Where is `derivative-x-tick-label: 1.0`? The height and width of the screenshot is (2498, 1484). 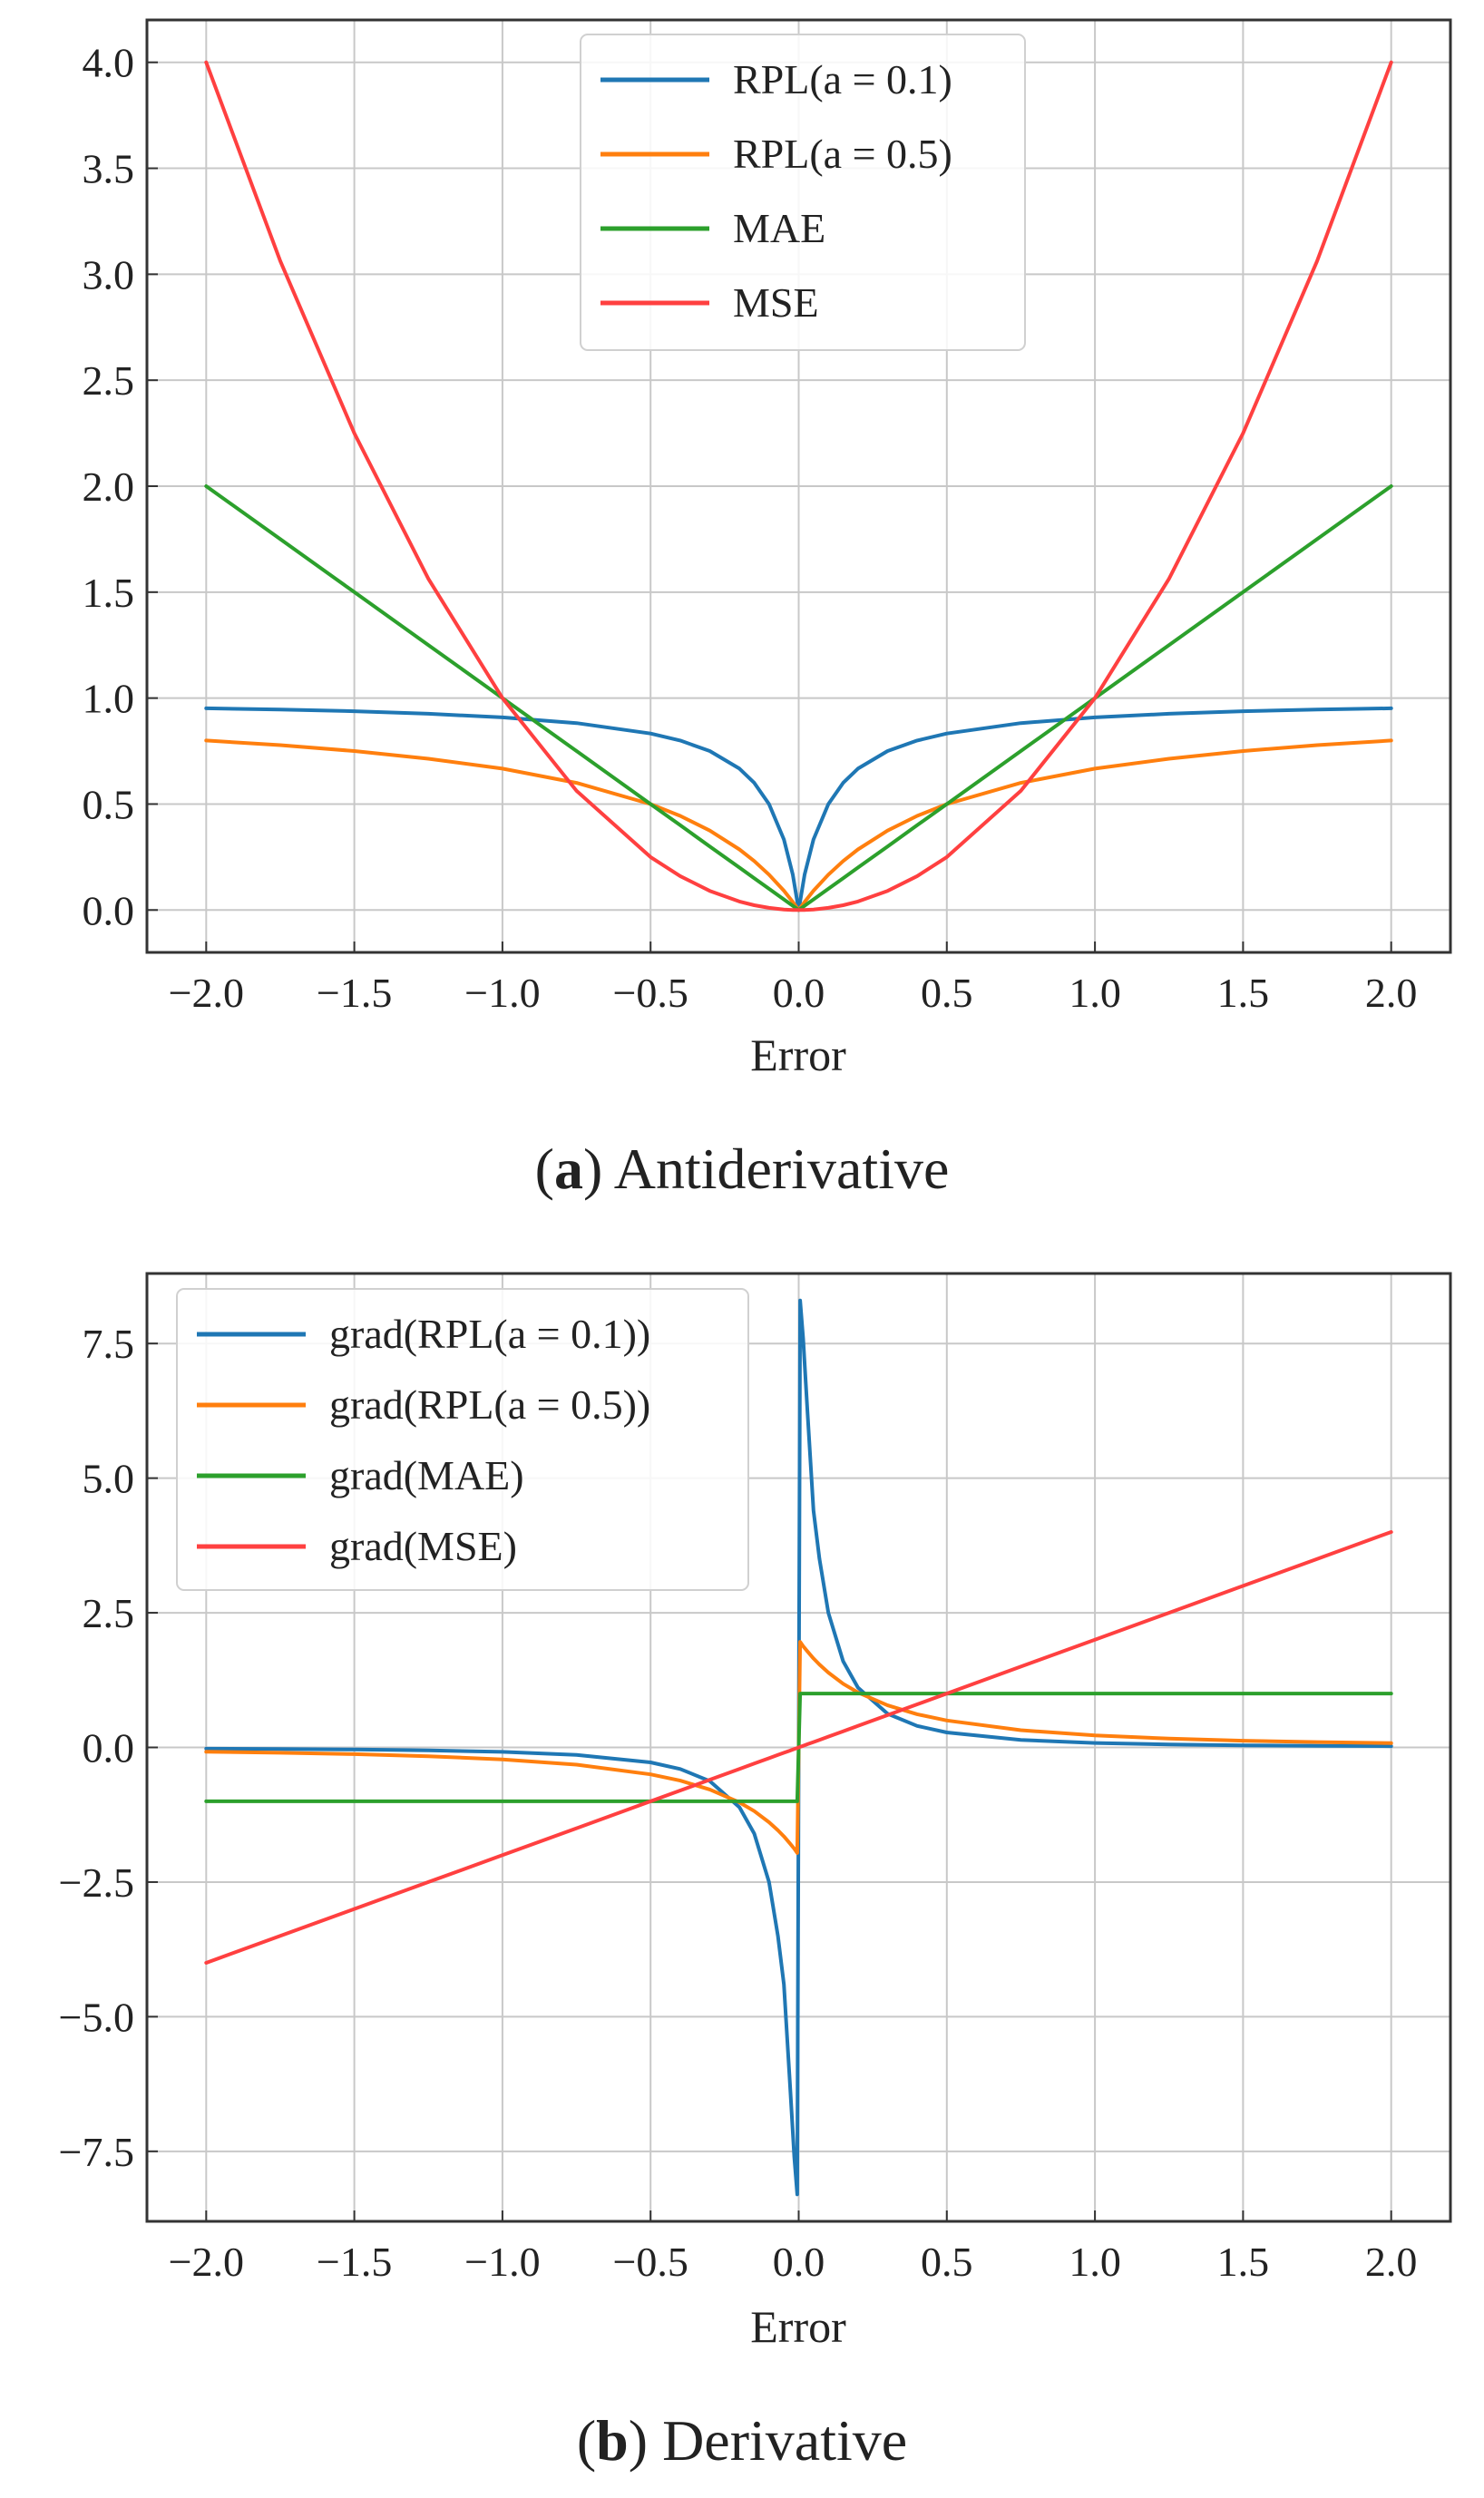
derivative-x-tick-label: 1.0 is located at coordinates (1095, 2262).